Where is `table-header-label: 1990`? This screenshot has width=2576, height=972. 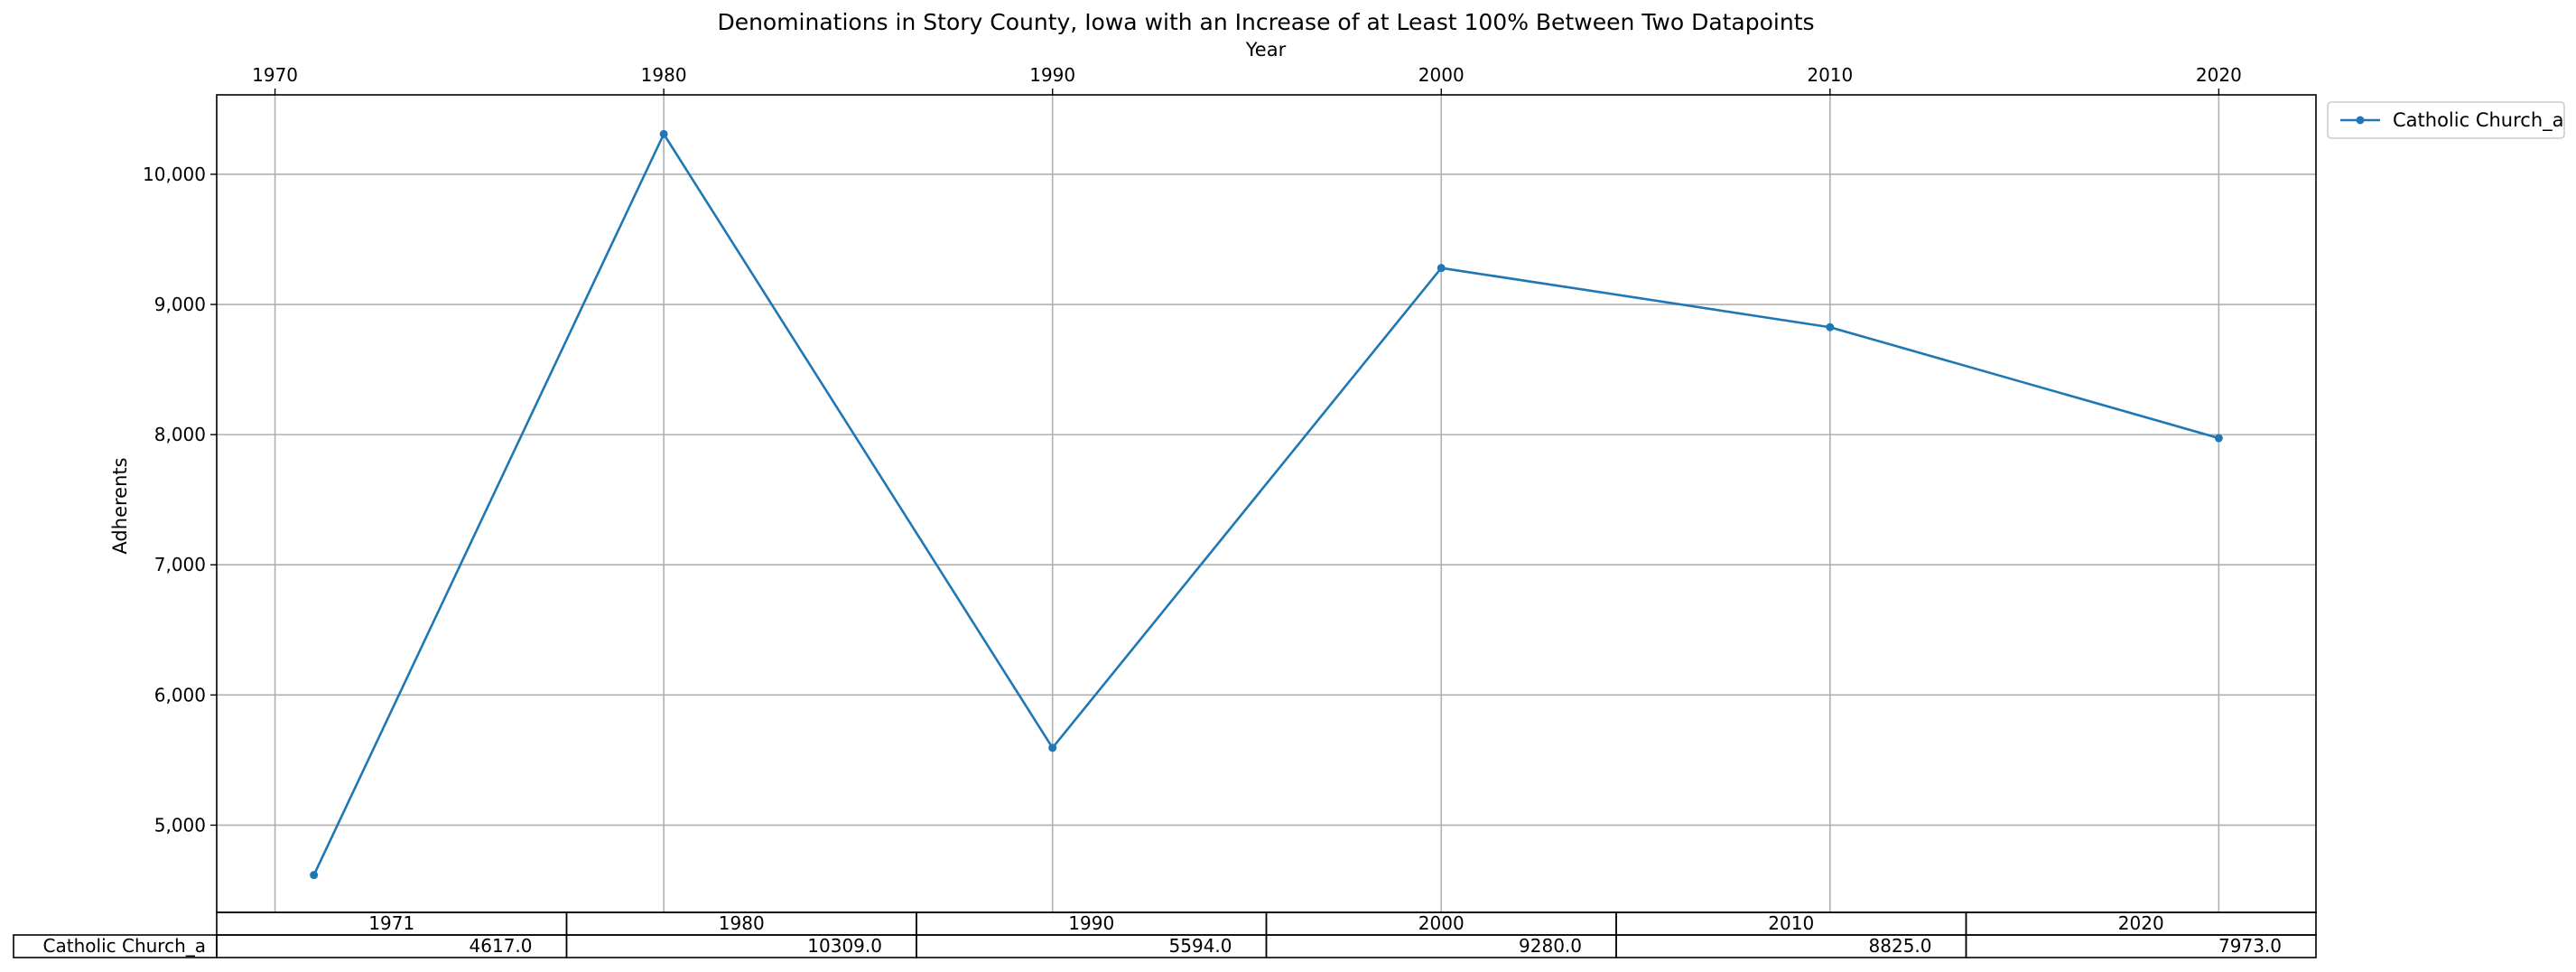 table-header-label: 1990 is located at coordinates (1091, 923).